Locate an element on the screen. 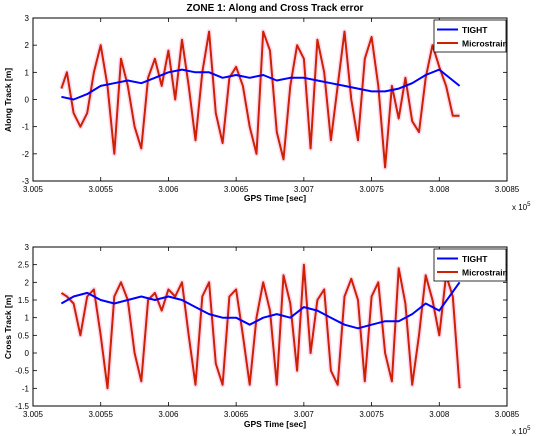 The image size is (550, 436). y-axis-label: Cross Track [m] is located at coordinates (8, 327).